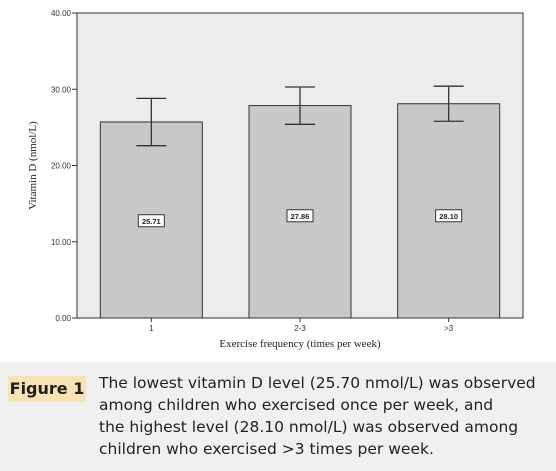 Image resolution: width=556 pixels, height=471 pixels. I want to click on y-tick-label: 10.00, so click(61, 242).